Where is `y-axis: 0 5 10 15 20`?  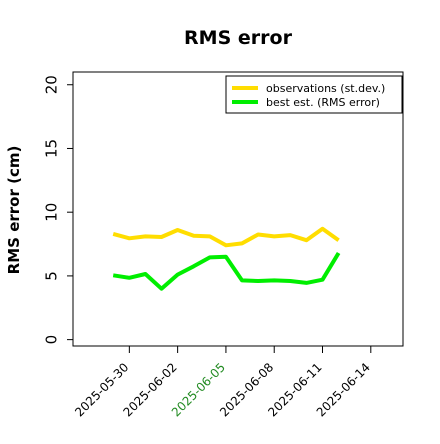 y-axis: 0 5 10 15 20 is located at coordinates (58, 210).